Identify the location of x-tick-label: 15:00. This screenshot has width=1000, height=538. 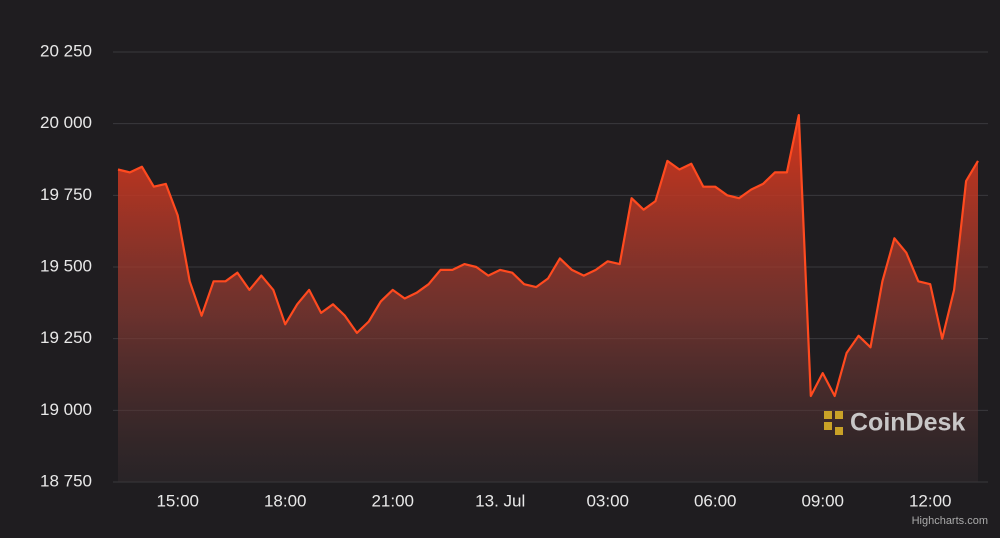
(177, 500).